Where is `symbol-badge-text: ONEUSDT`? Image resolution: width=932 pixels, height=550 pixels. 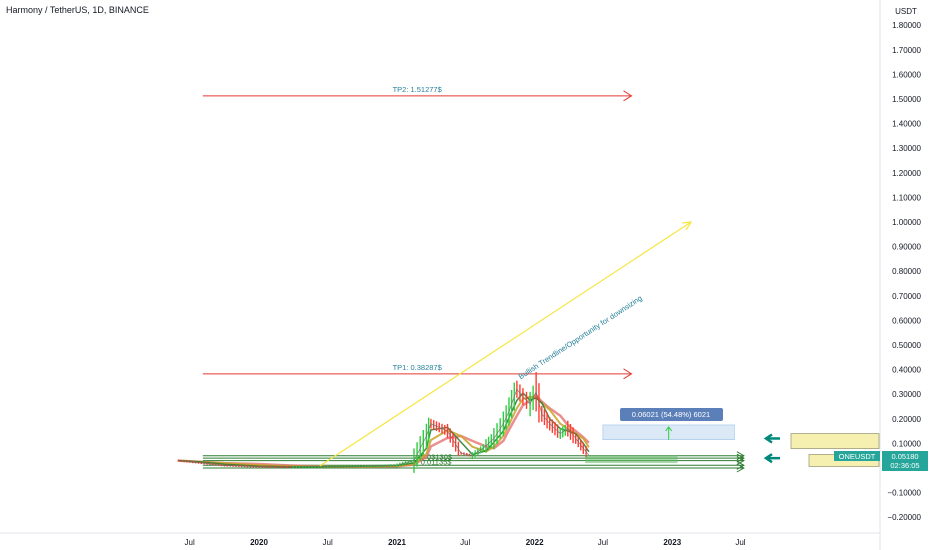
symbol-badge-text: ONEUSDT is located at coordinates (857, 456).